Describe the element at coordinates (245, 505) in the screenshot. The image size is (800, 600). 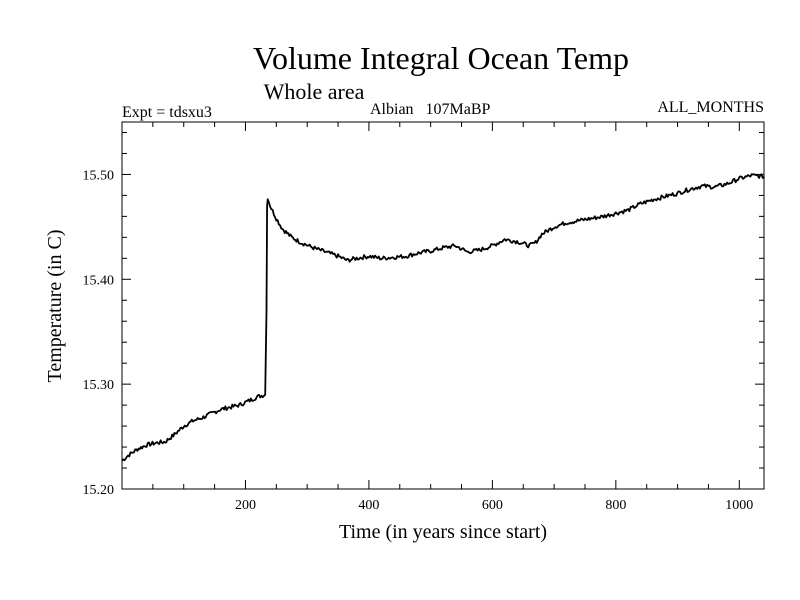
I see `x-tick-label: 200` at that location.